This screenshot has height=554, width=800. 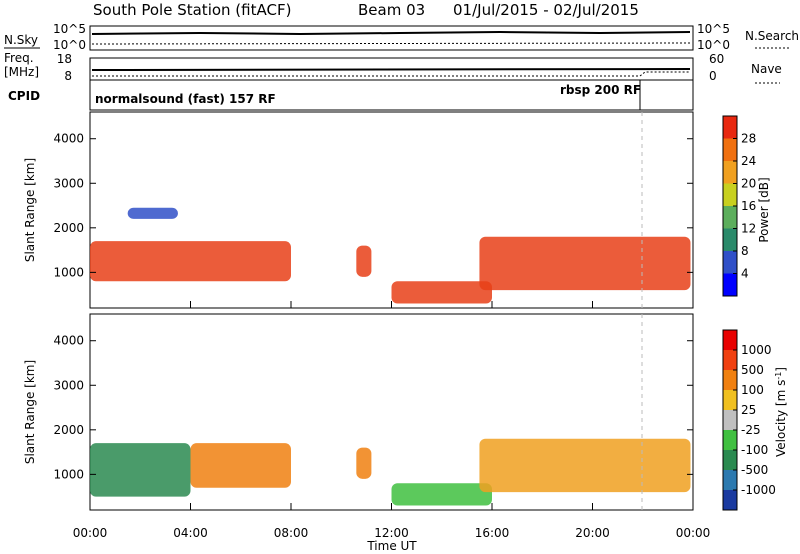 I want to click on velocity-ylabel: Slant Range [km], so click(x=30, y=412).